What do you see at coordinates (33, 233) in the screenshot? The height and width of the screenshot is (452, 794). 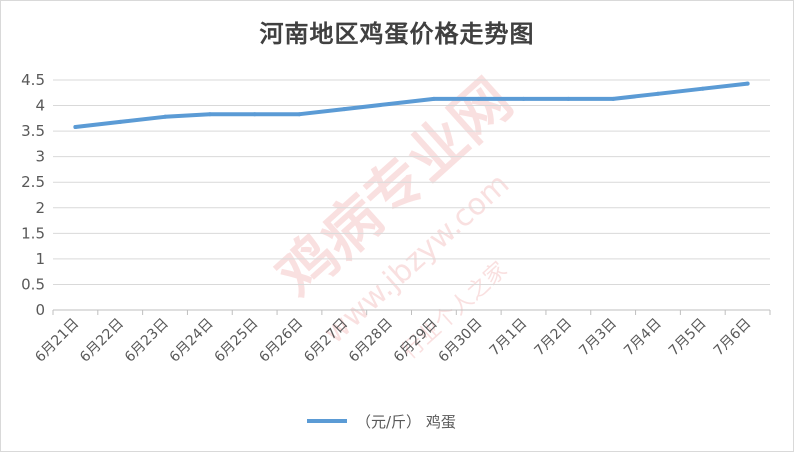 I see `y-tick-label: 1.5` at bounding box center [33, 233].